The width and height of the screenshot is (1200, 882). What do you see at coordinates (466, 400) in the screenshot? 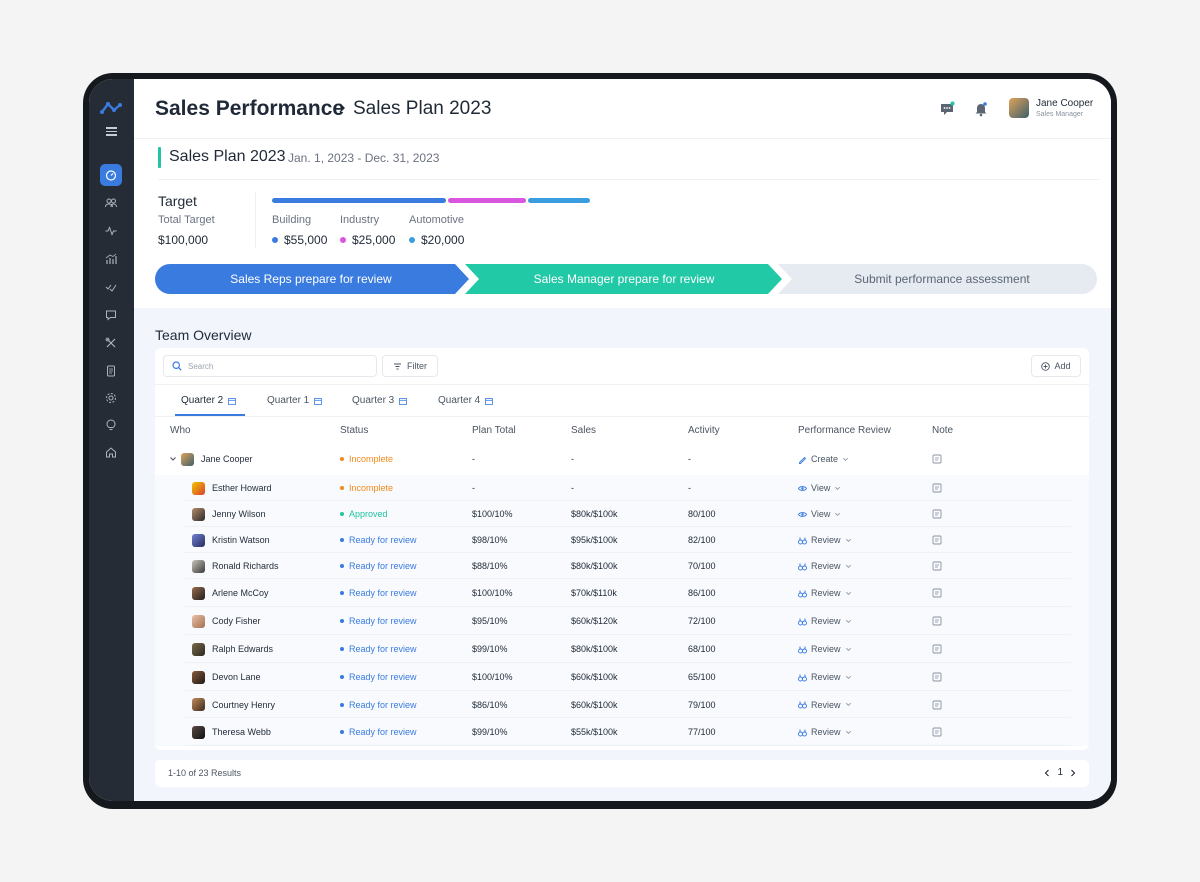
I see `tab-quarter-4: Quarter 4` at bounding box center [466, 400].